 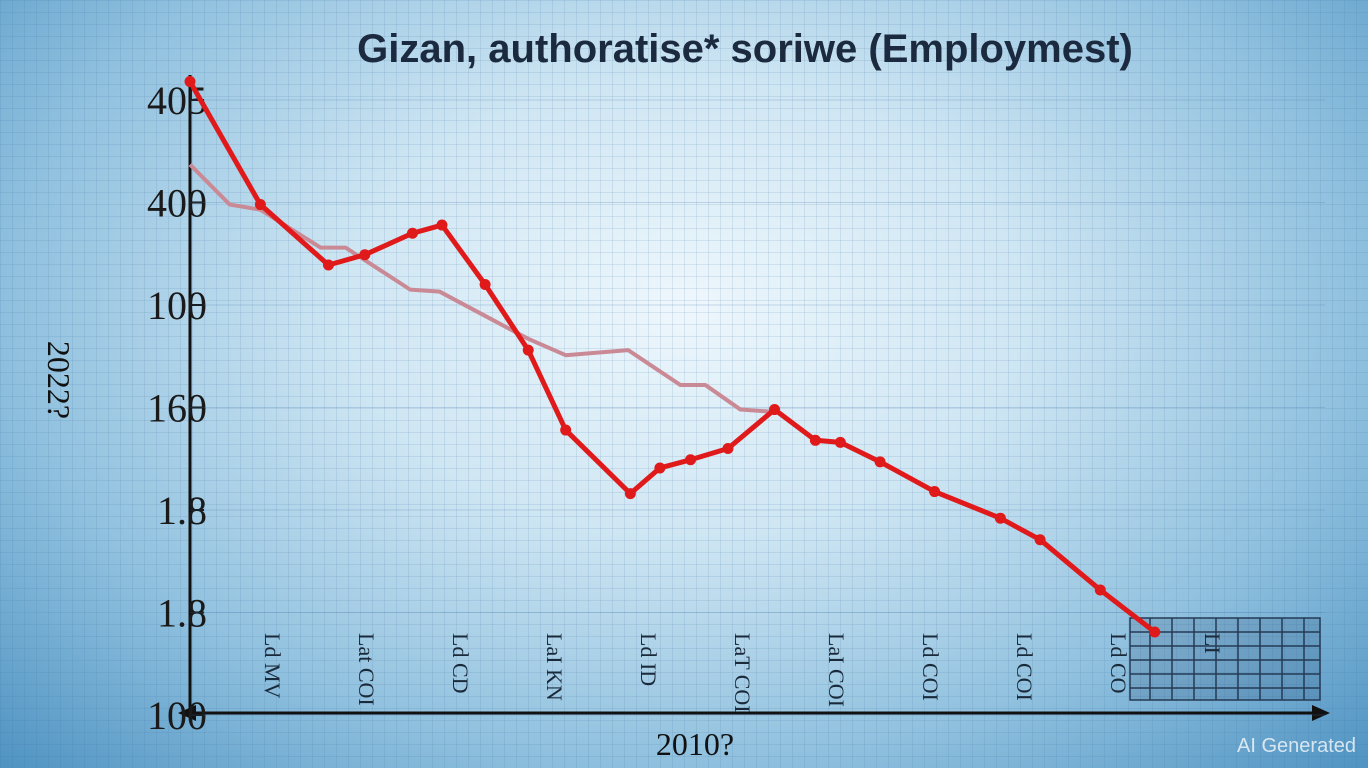 I want to click on data-line, so click(x=479, y=288).